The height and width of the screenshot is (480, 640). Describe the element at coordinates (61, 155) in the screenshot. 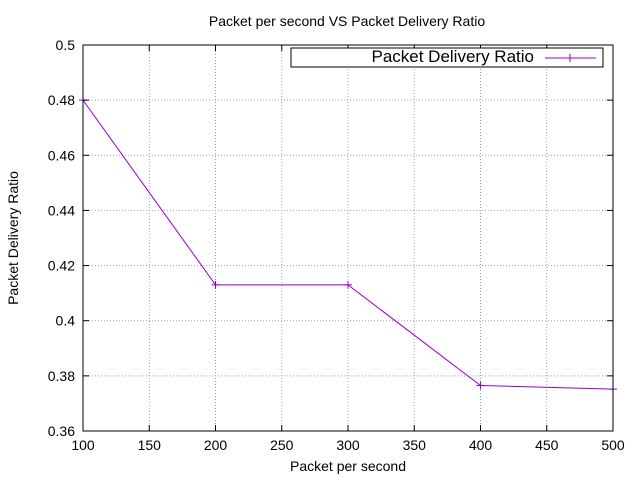

I see `y-tick-label: 0.46` at that location.